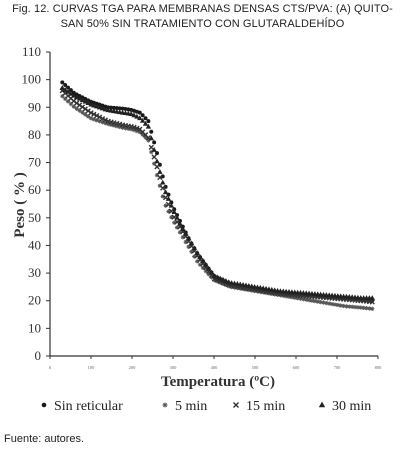  What do you see at coordinates (165, 405) in the screenshot?
I see `legend-marker` at bounding box center [165, 405].